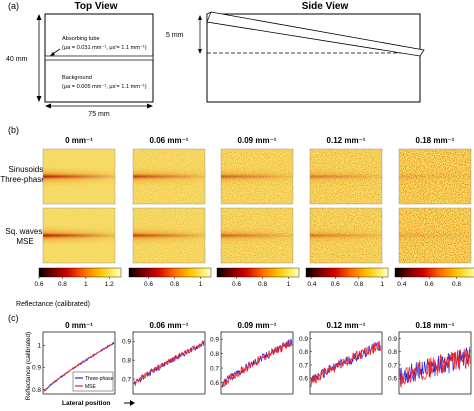  Describe the element at coordinates (39, 99) in the screenshot. I see `height-arrow-bottom` at that location.